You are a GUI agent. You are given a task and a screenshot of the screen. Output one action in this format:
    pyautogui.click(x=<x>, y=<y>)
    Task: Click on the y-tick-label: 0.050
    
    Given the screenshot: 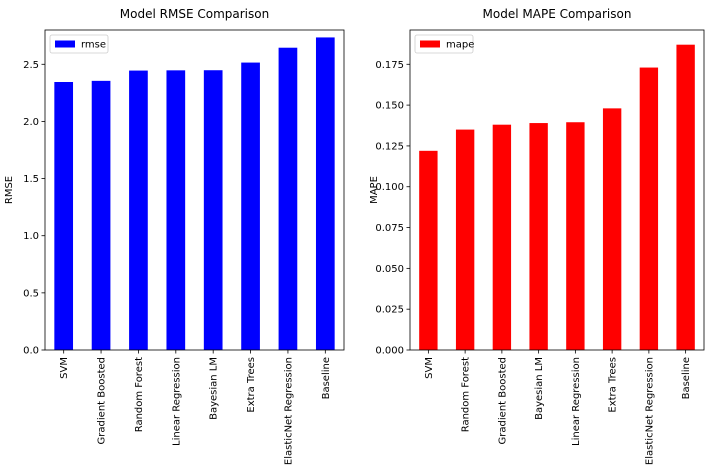 What is the action you would take?
    pyautogui.click(x=389, y=269)
    